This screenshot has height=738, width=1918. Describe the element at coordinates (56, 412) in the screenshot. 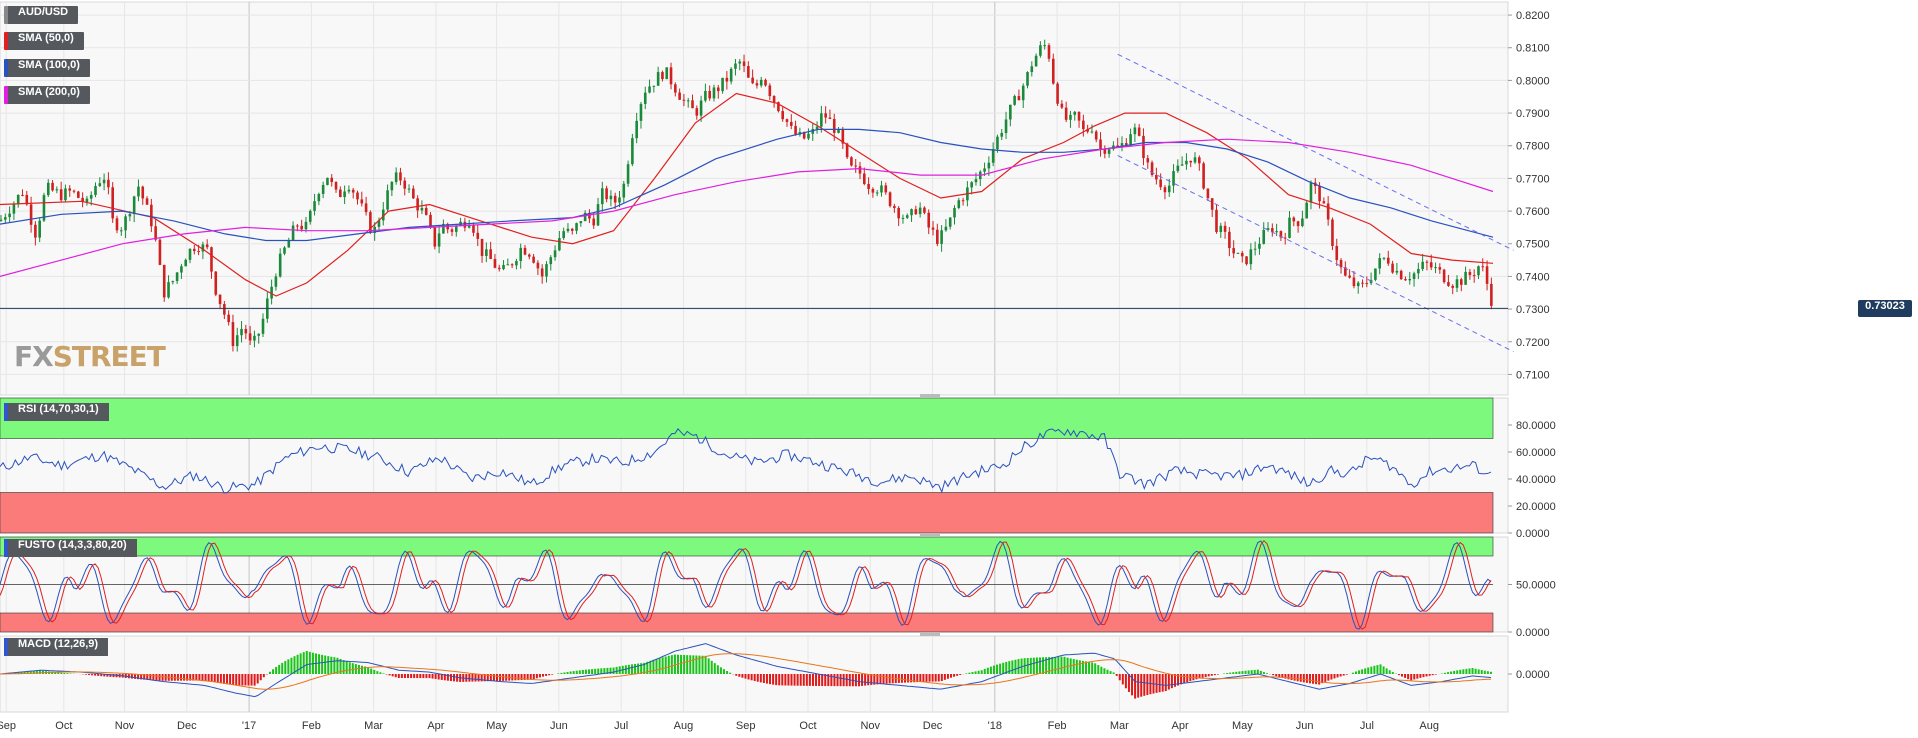

I see `rsi-label: RSI (14,70,30,1)` at that location.